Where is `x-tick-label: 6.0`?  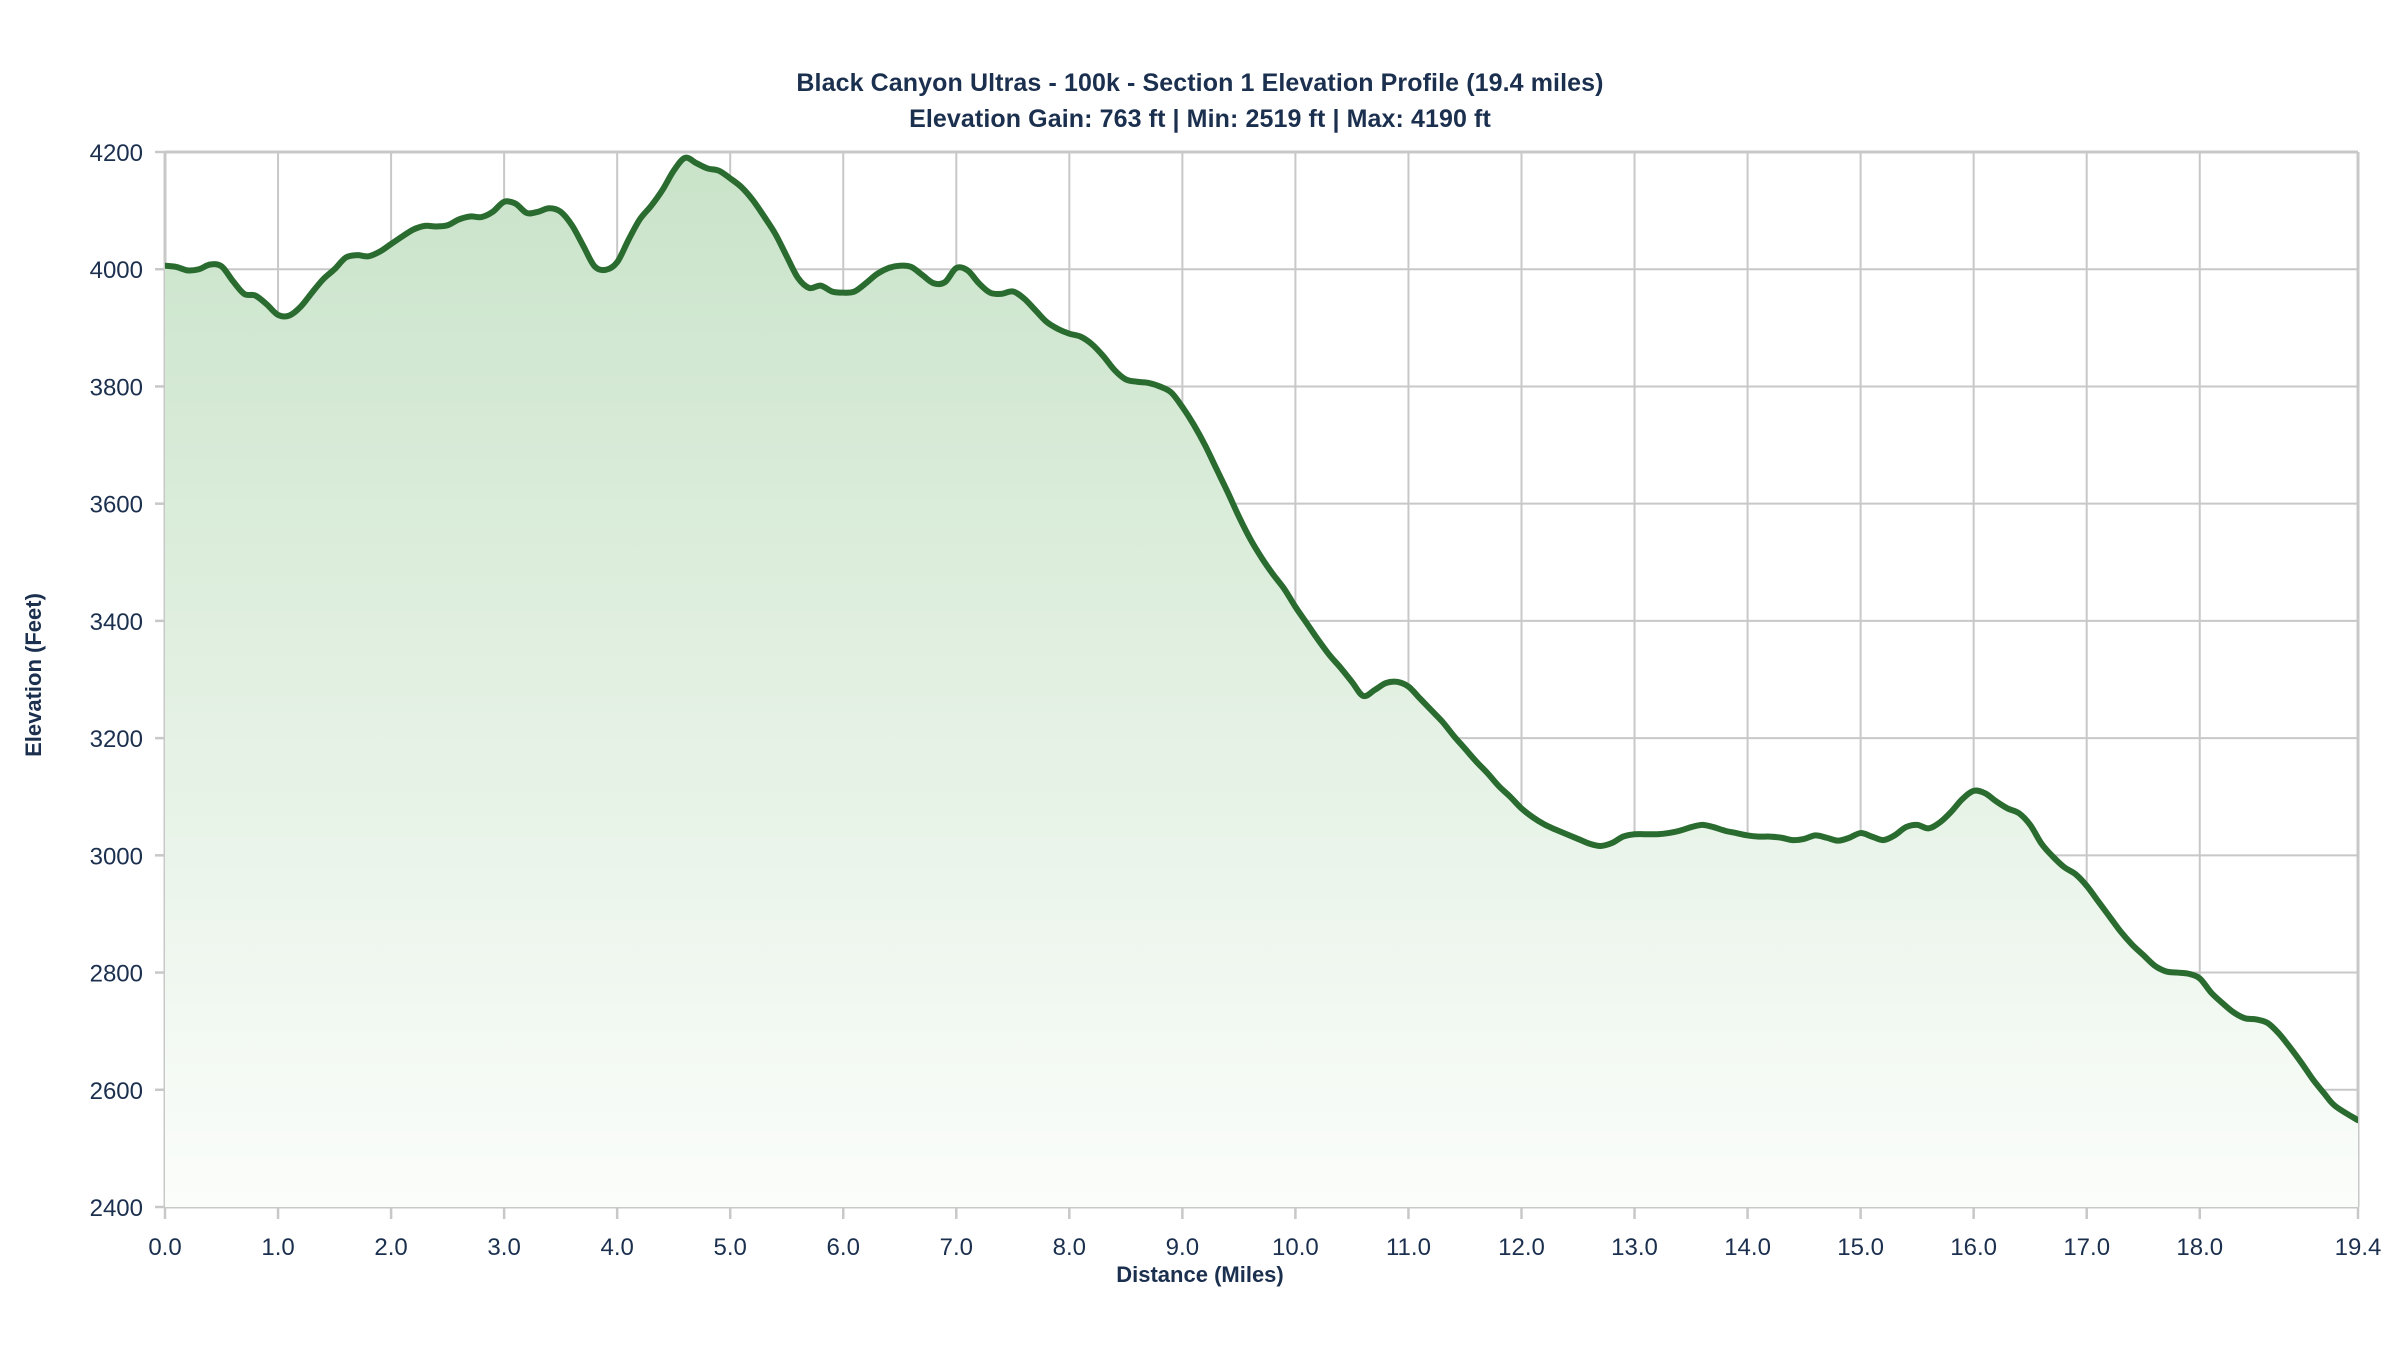
x-tick-label: 6.0 is located at coordinates (843, 1247).